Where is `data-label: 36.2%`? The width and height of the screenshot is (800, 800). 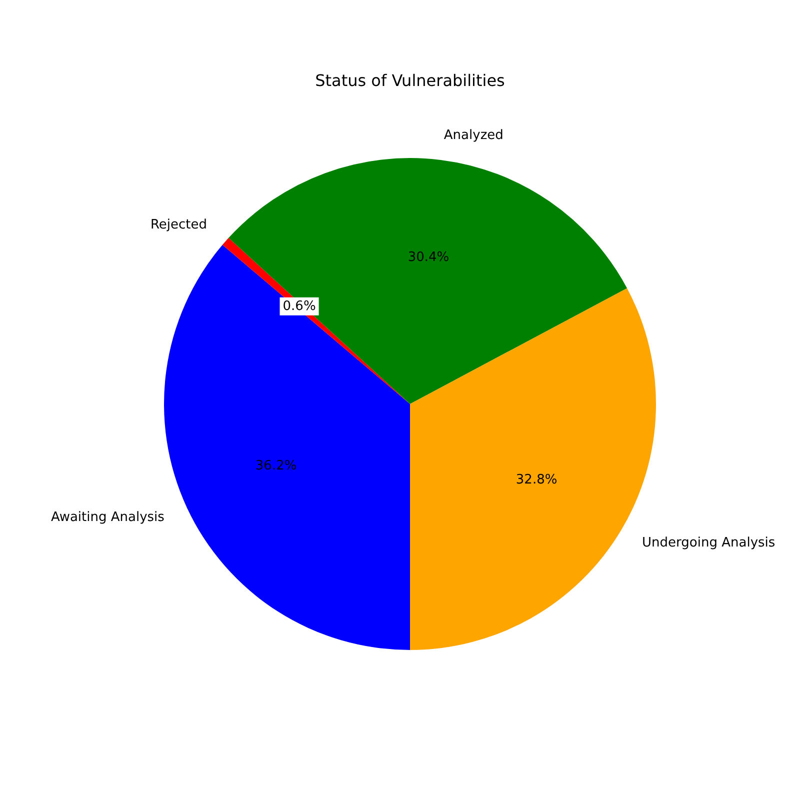 data-label: 36.2% is located at coordinates (276, 466).